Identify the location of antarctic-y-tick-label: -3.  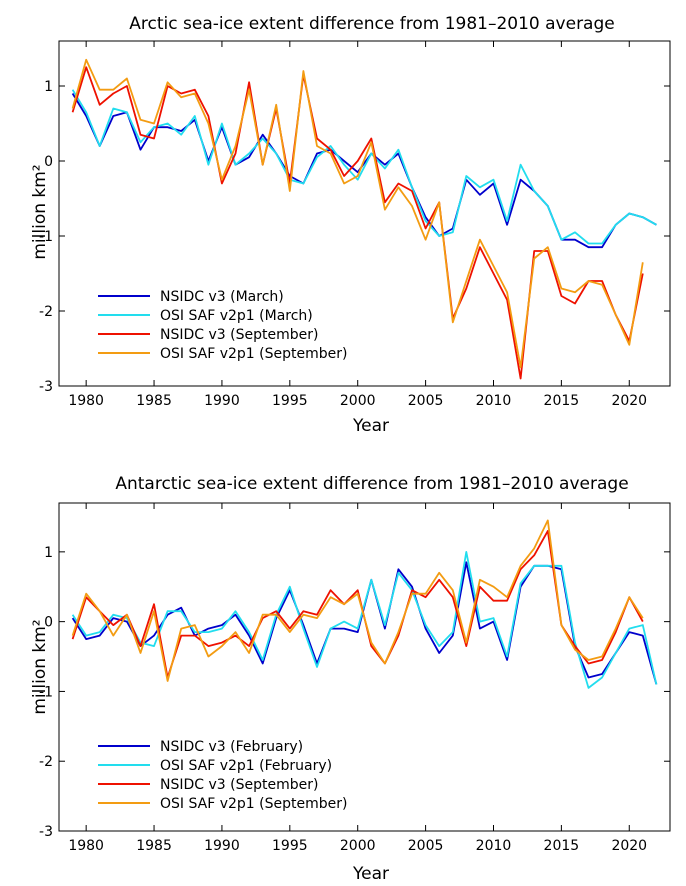
(46, 832).